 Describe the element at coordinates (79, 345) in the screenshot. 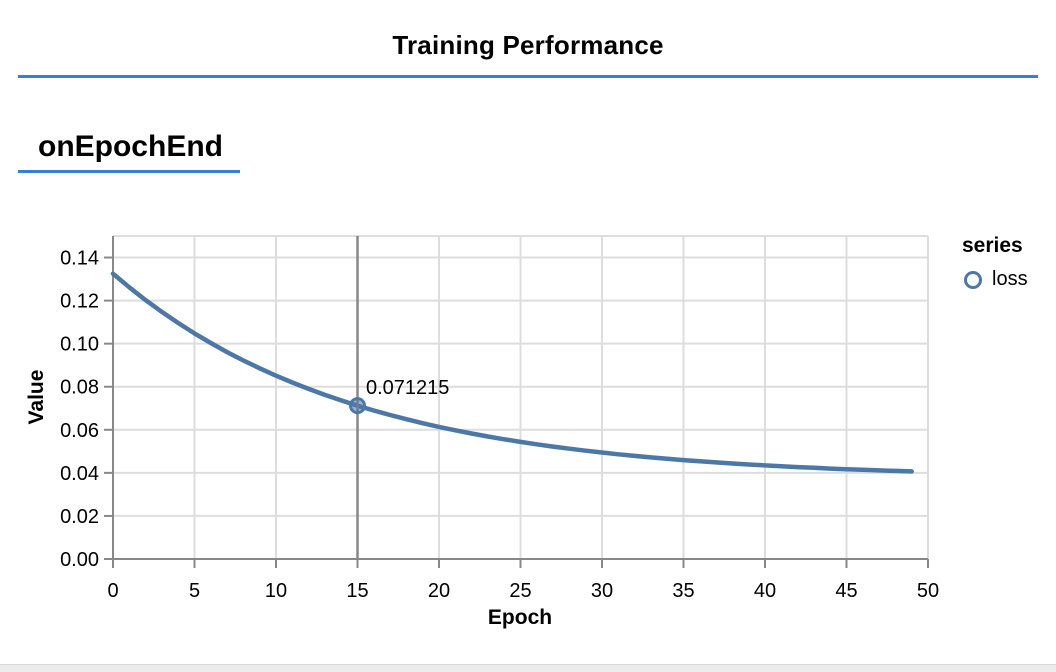

I see `y-tick-label: 0.10` at that location.